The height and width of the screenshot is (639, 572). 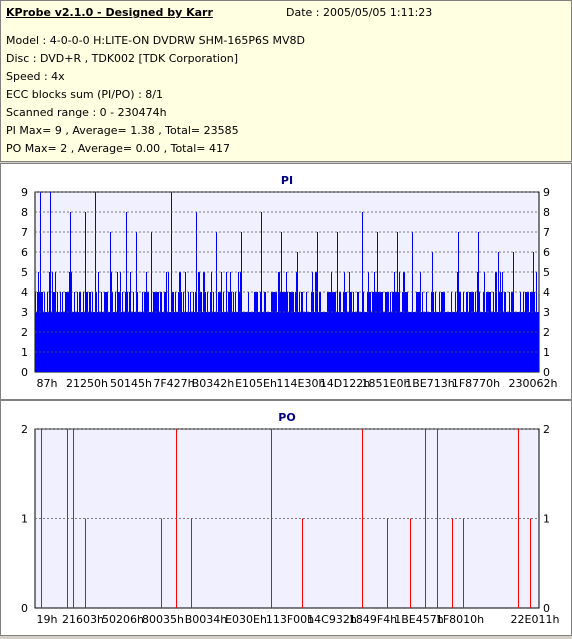 What do you see at coordinates (386, 383) in the screenshot?
I see `x-tick-label: 1851E0h` at bounding box center [386, 383].